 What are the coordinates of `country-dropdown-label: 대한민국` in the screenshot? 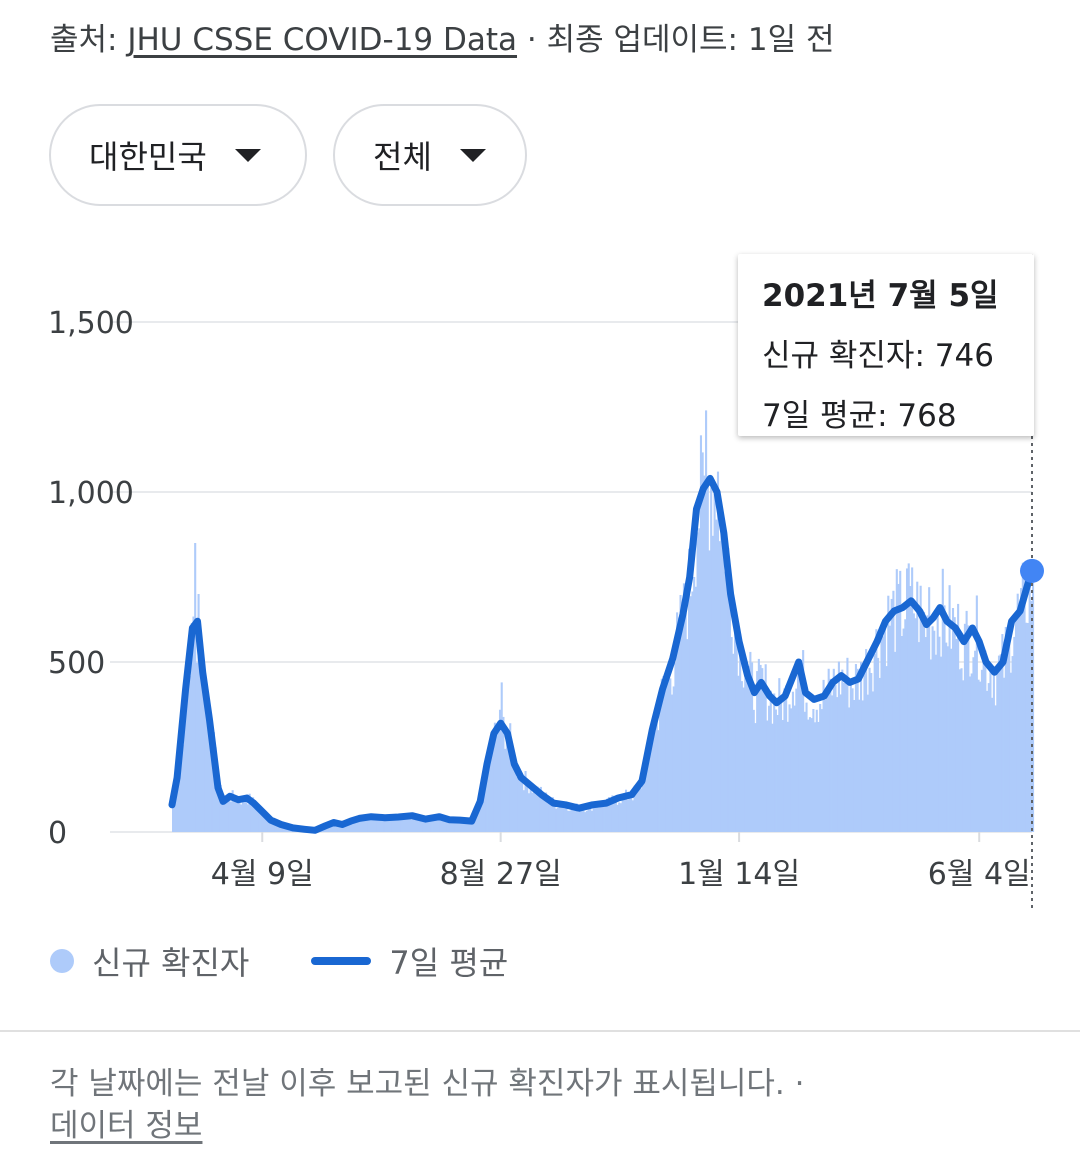 It's located at (148, 157).